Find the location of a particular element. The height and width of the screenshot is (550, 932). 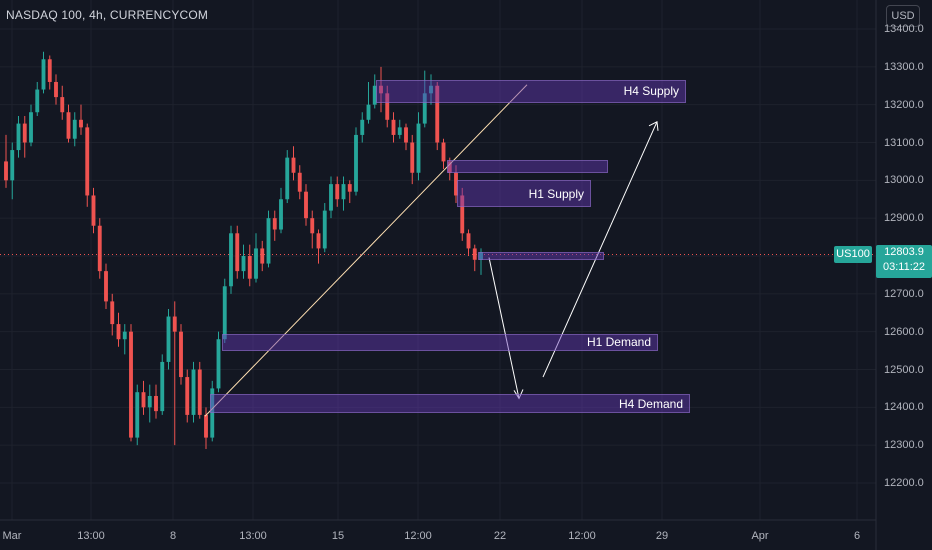

projection-down-line is located at coordinates (504, 328).